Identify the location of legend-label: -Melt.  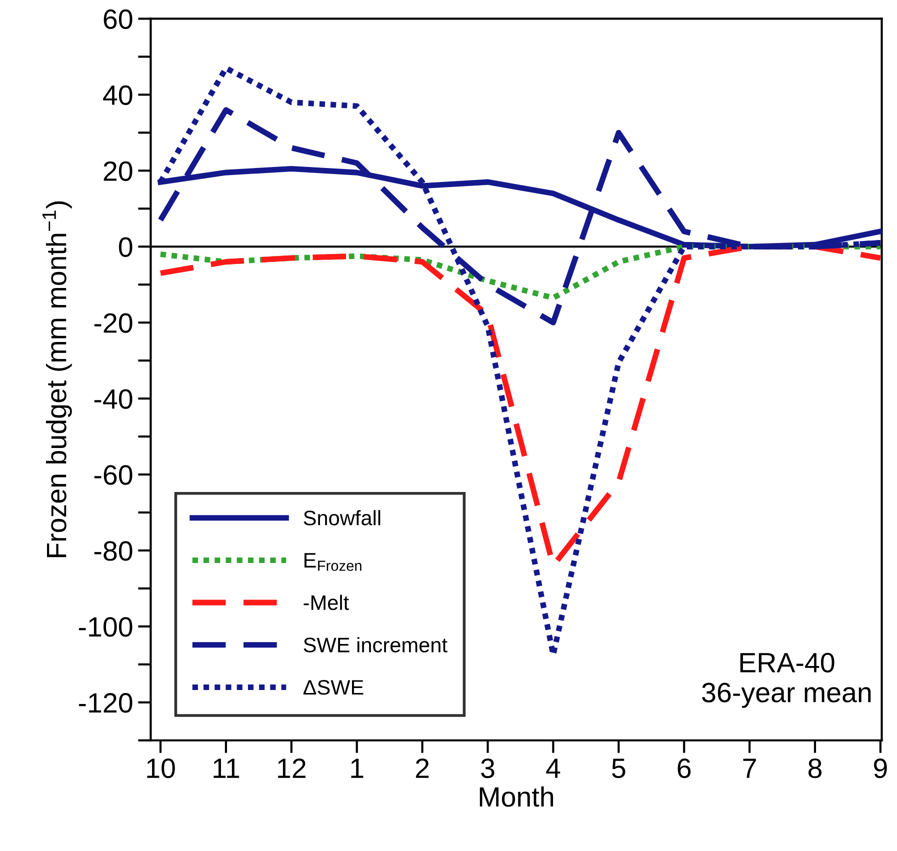
(326, 602).